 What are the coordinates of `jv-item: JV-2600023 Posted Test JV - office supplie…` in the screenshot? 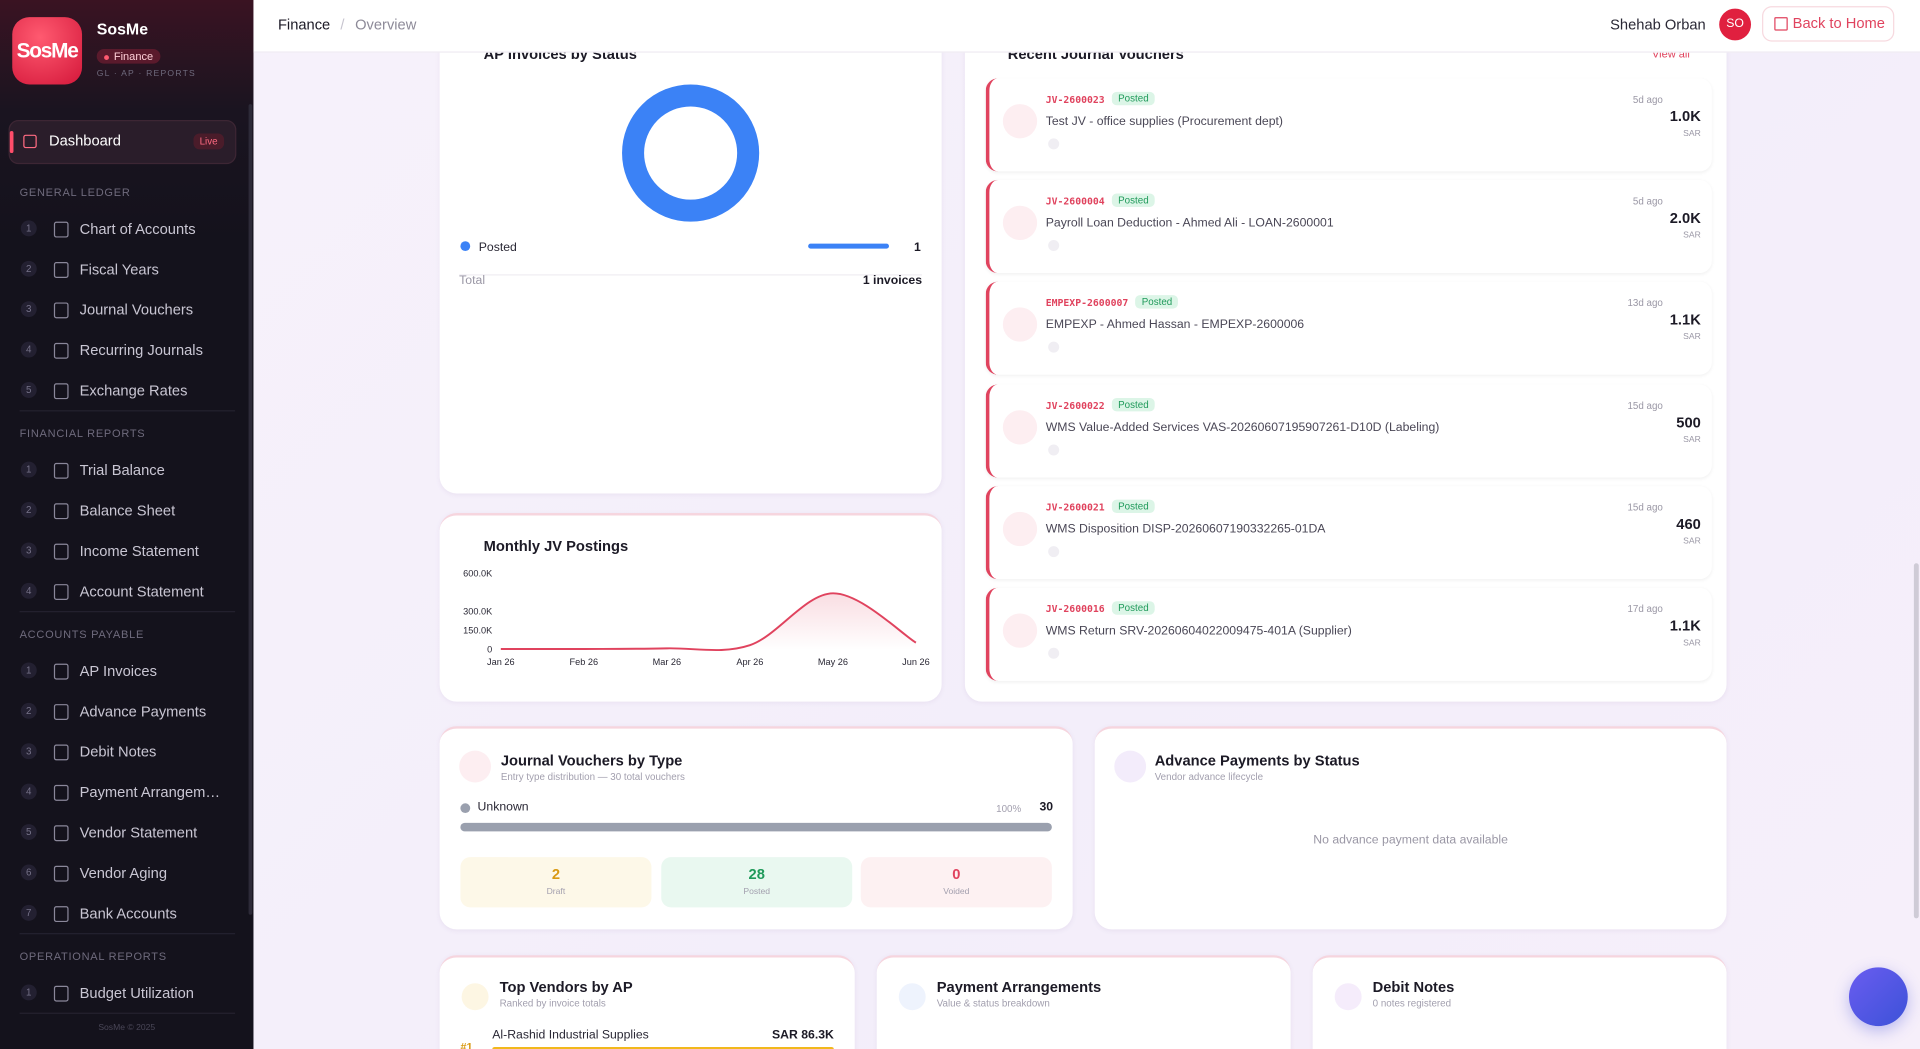 It's located at (1348, 125).